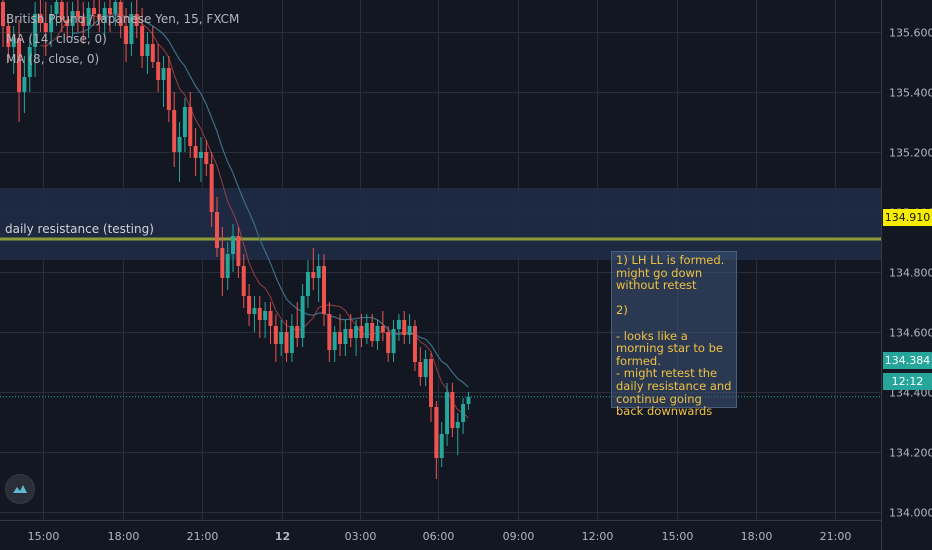 The image size is (932, 550). I want to click on price-tick-label: 135.600, so click(910, 33).